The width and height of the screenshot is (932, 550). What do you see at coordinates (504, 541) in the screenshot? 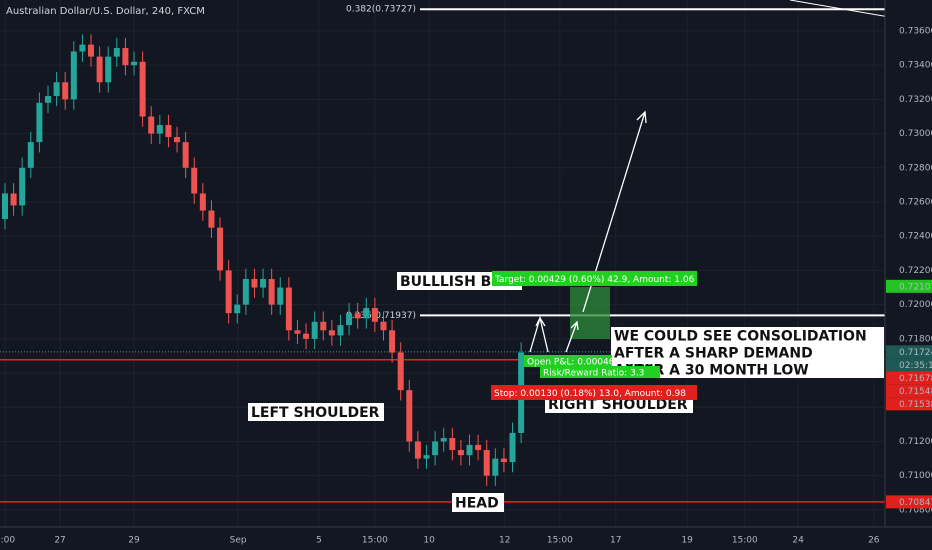
I see `x-tick-label: 12` at bounding box center [504, 541].